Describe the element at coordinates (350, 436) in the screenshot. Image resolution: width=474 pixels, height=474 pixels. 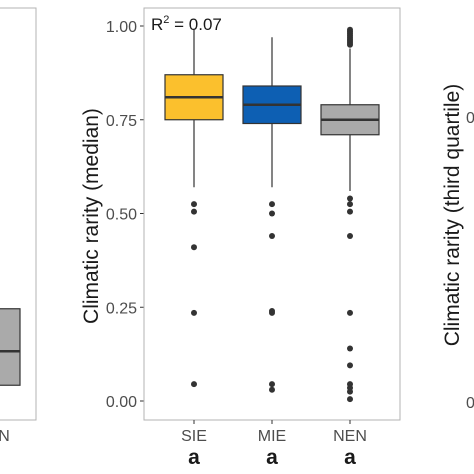
I see `x-tick-label: NEN` at that location.